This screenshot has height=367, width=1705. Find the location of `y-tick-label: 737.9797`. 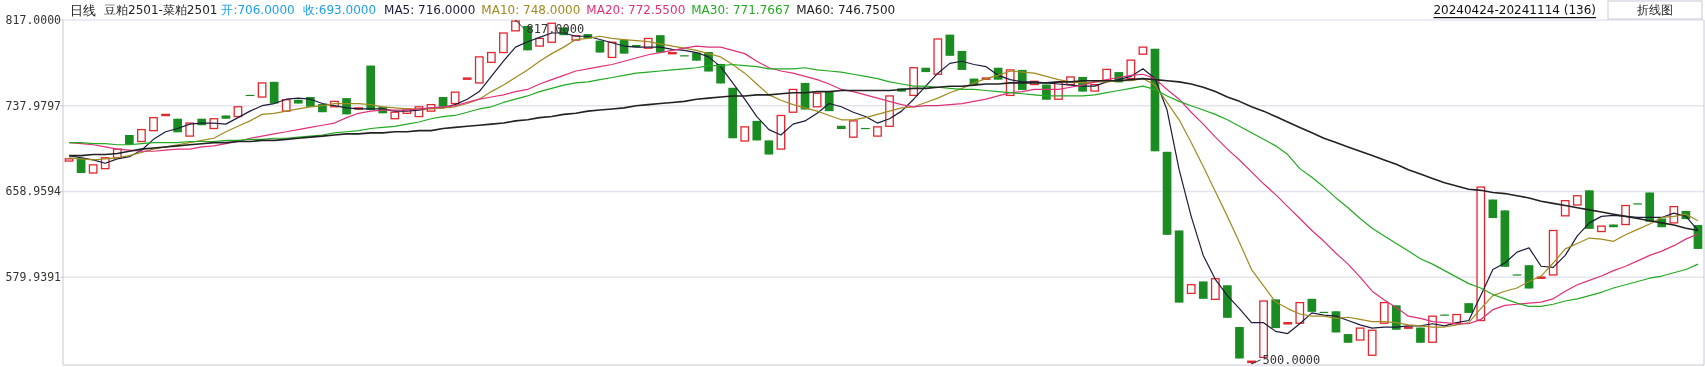

y-tick-label: 737.9797 is located at coordinates (33, 105).